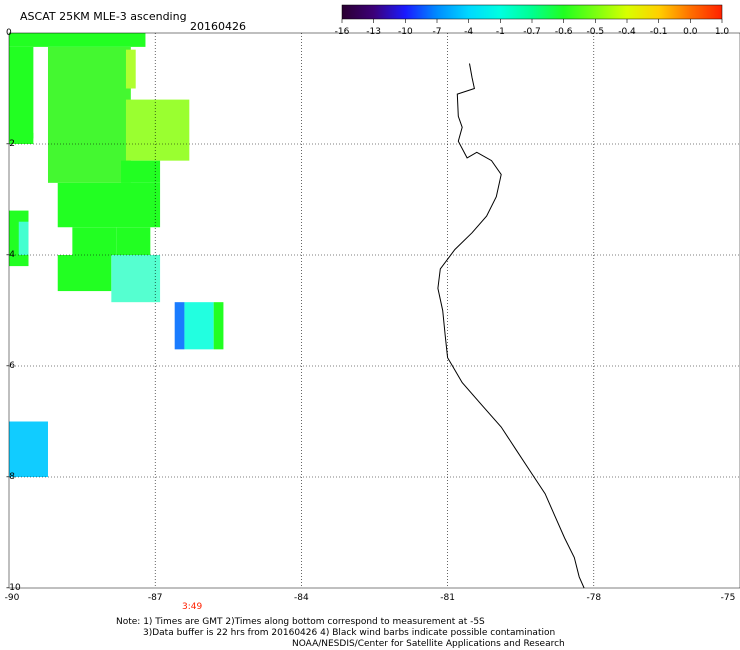 Image resolution: width=740 pixels, height=650 pixels. Describe the element at coordinates (12, 598) in the screenshot. I see `longitude-label: -90` at that location.